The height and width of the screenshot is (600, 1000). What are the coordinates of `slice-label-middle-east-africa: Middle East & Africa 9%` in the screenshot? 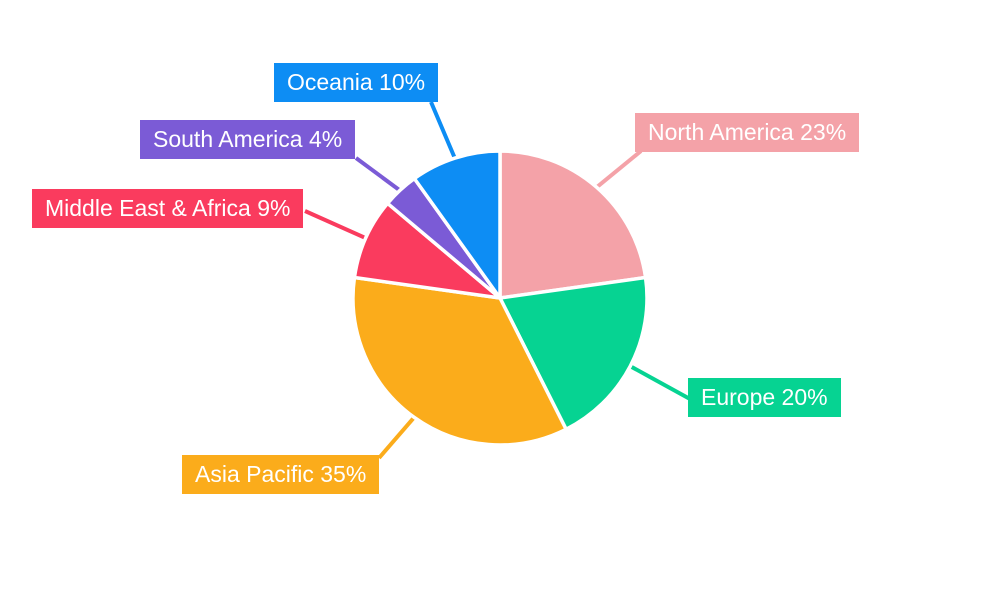 It's located at (168, 209).